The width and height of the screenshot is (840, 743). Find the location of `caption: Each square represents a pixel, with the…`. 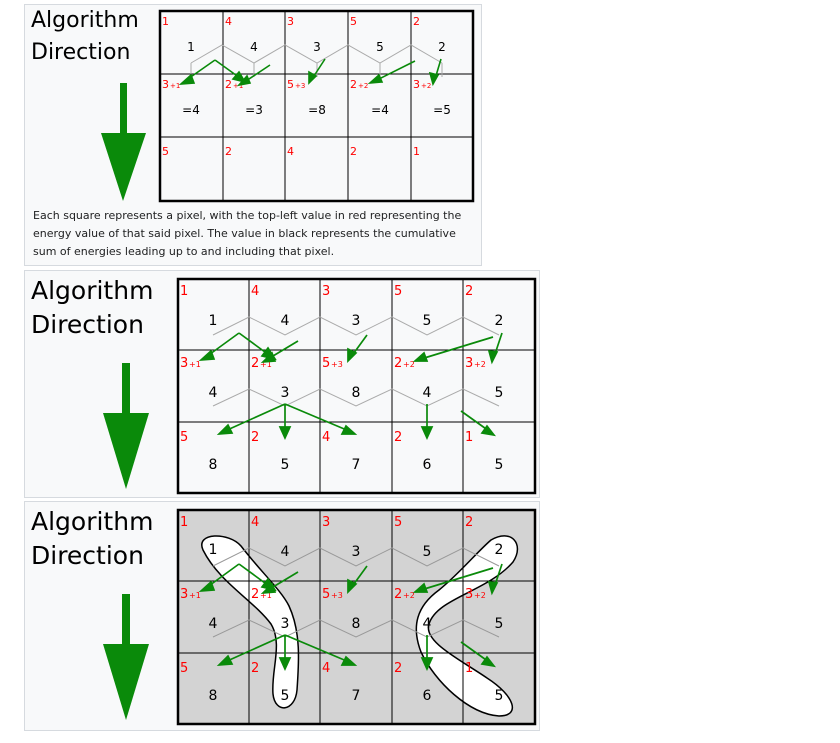

caption: Each square represents a pixel, with the… is located at coordinates (247, 233).